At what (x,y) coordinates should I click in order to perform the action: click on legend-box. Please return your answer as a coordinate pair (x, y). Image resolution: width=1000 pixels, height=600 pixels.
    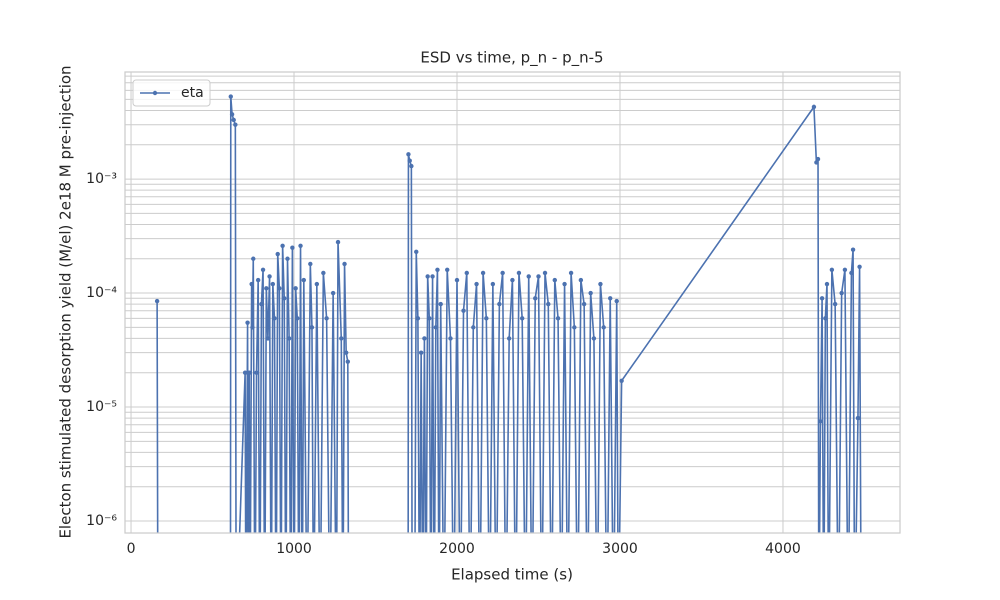
    Looking at the image, I should click on (171, 93).